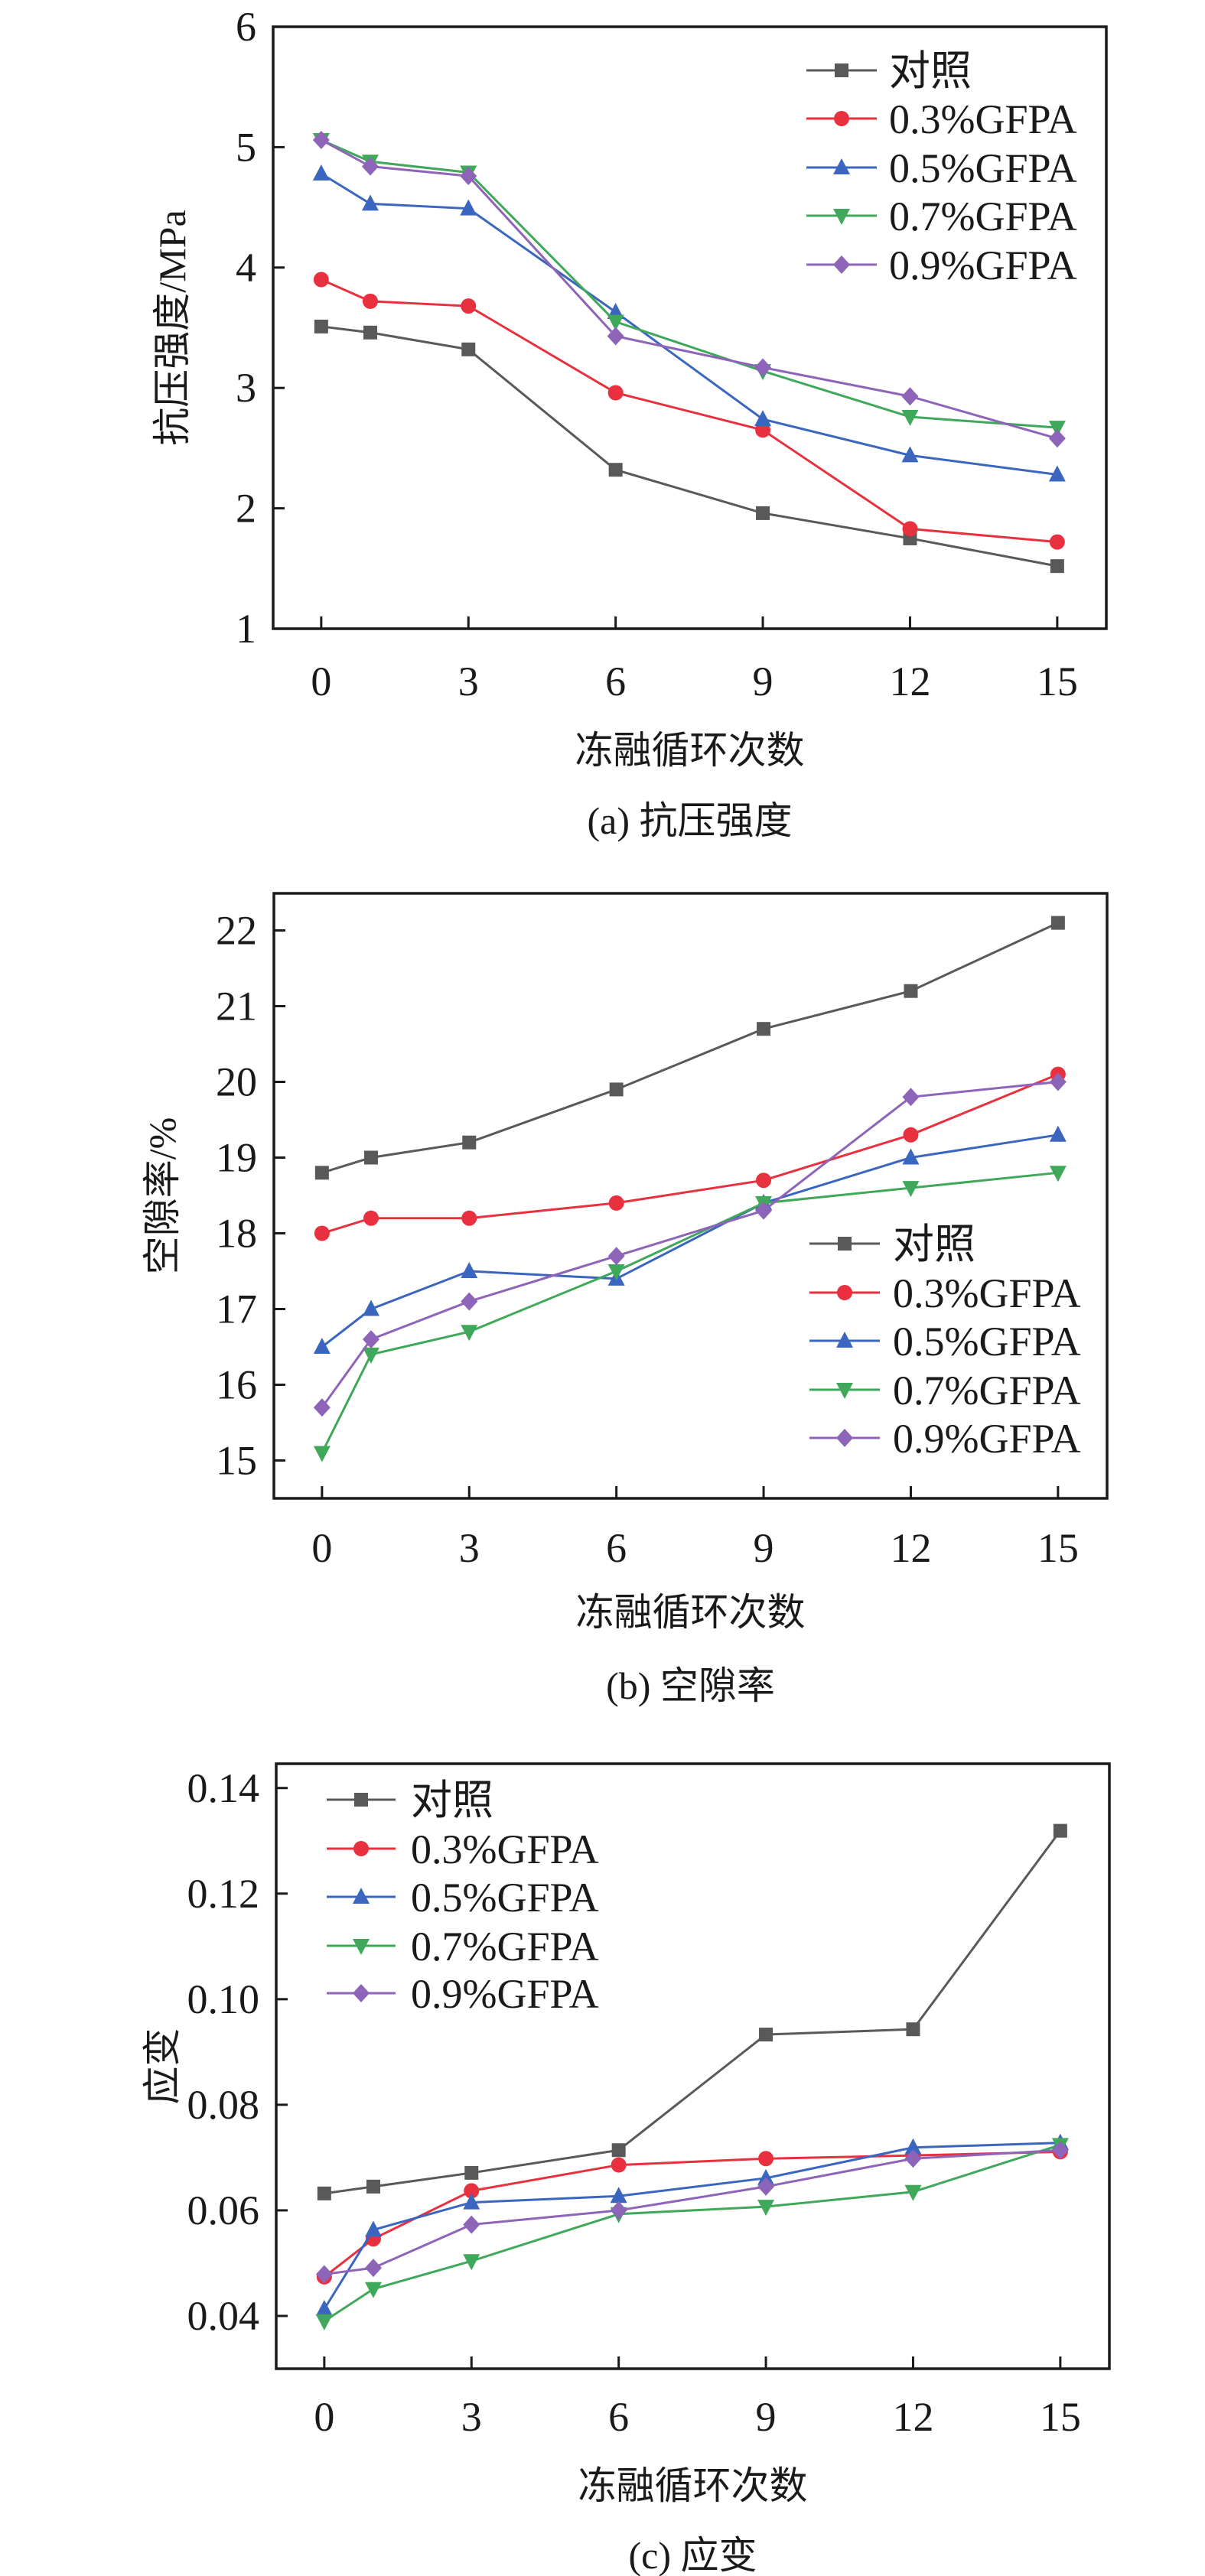 Image resolution: width=1205 pixels, height=2576 pixels. Describe the element at coordinates (223, 2316) in the screenshot. I see `y-tick-label: 0.04` at that location.